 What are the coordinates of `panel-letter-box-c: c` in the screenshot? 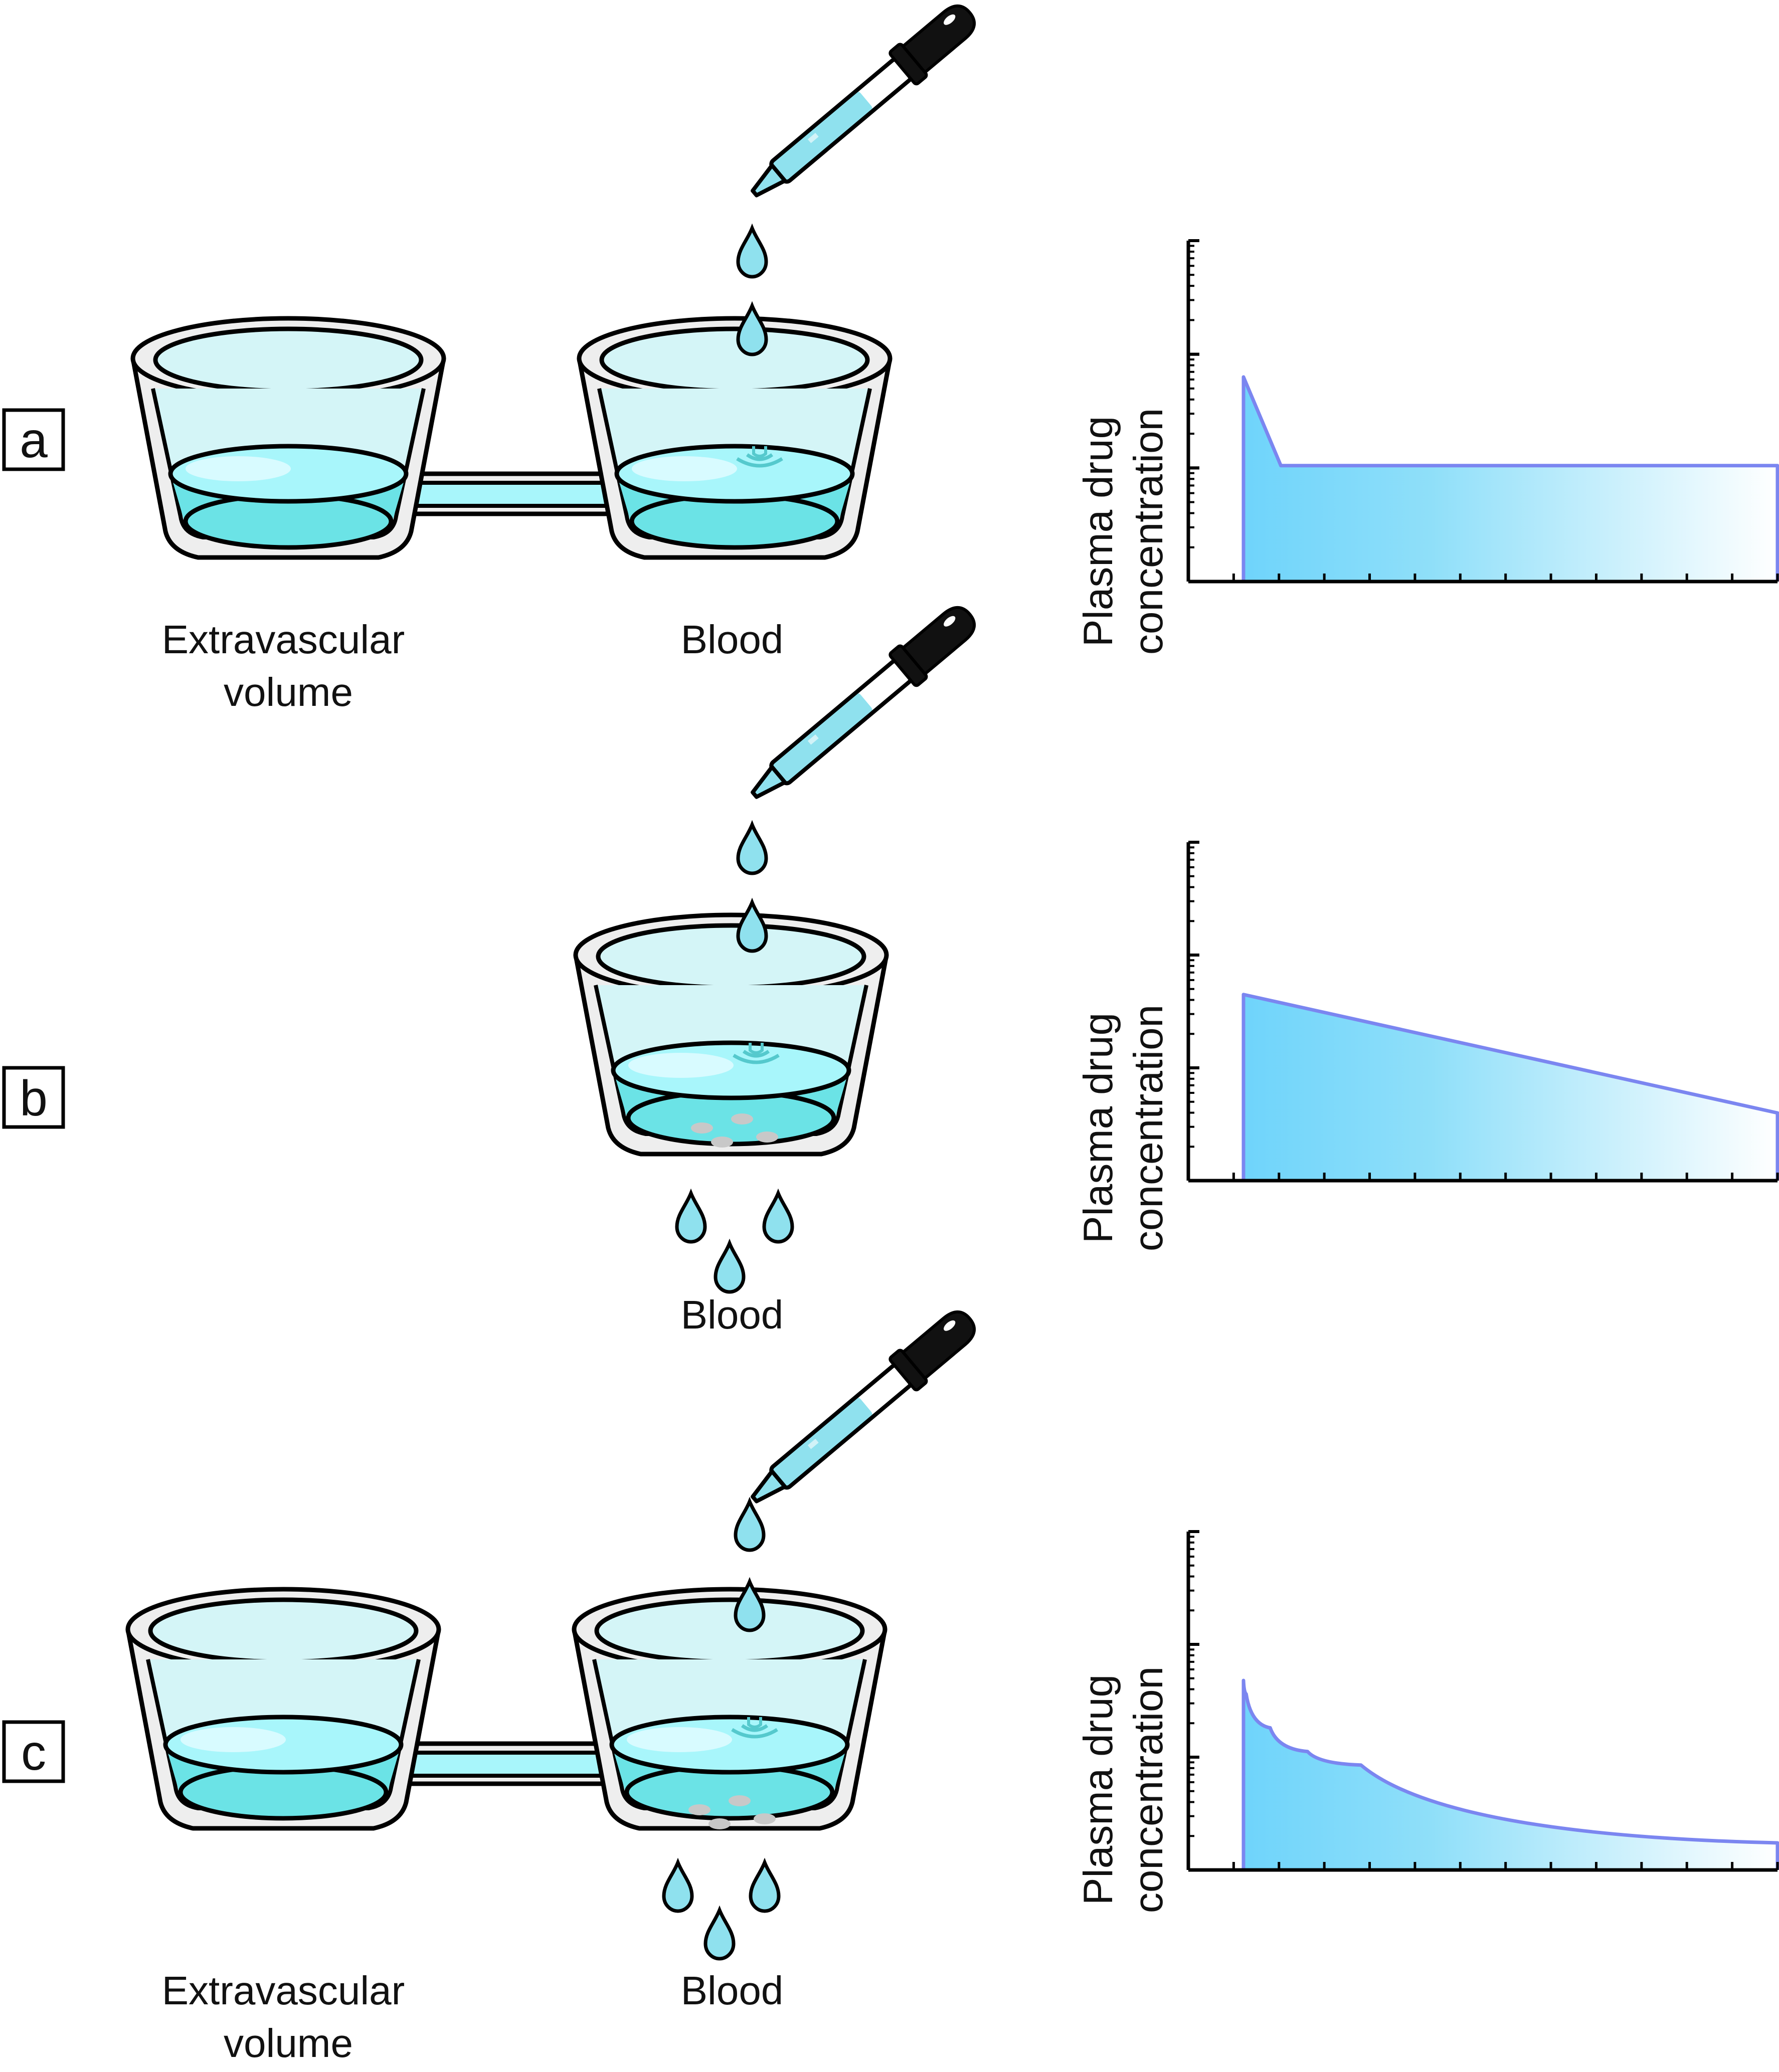 It's located at (33, 1751).